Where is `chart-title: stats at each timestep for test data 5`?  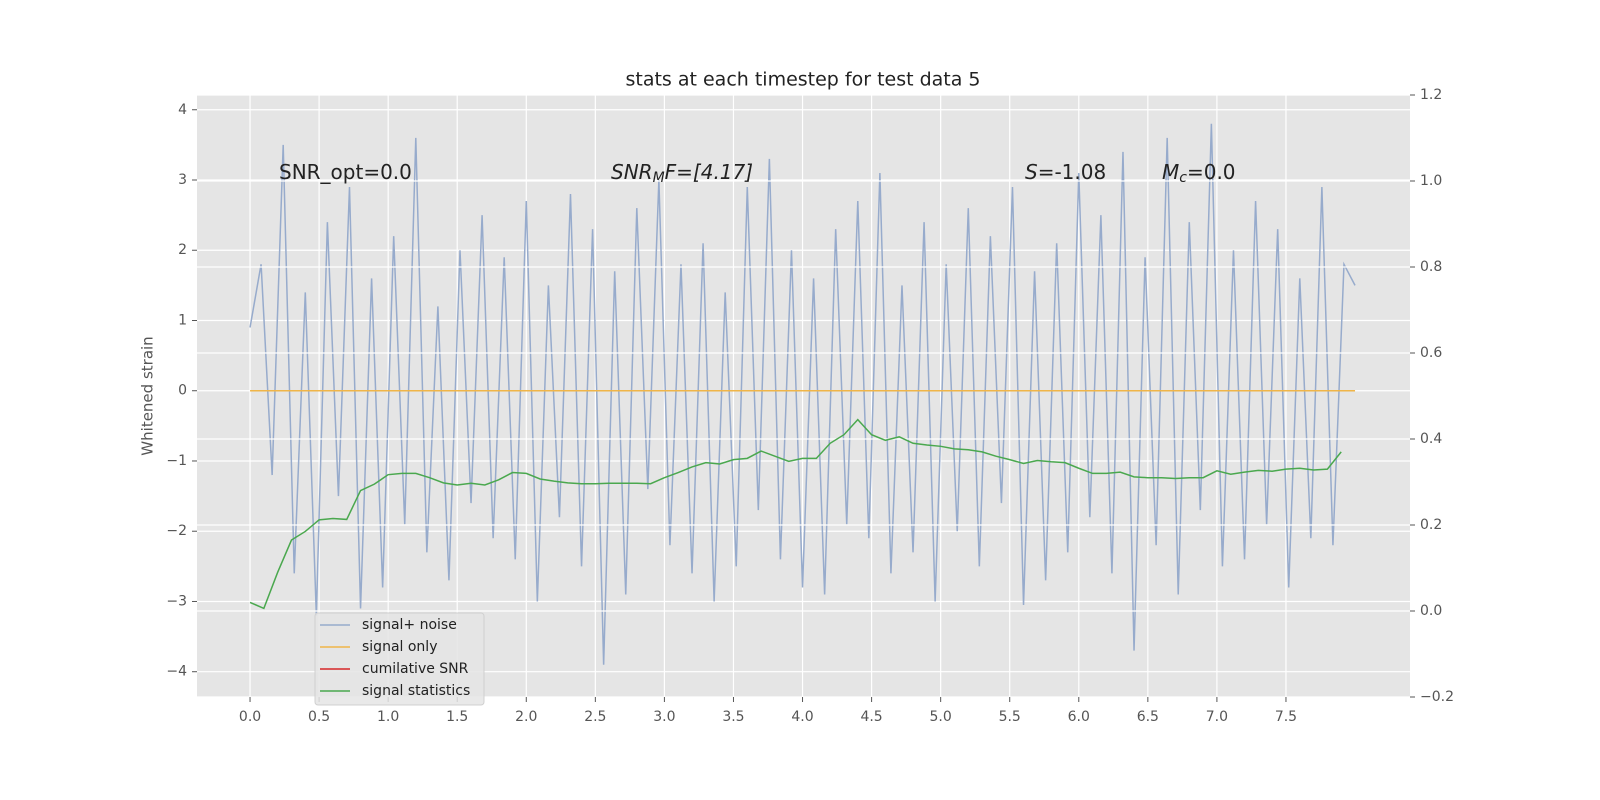 chart-title: stats at each timestep for test data 5 is located at coordinates (802, 80).